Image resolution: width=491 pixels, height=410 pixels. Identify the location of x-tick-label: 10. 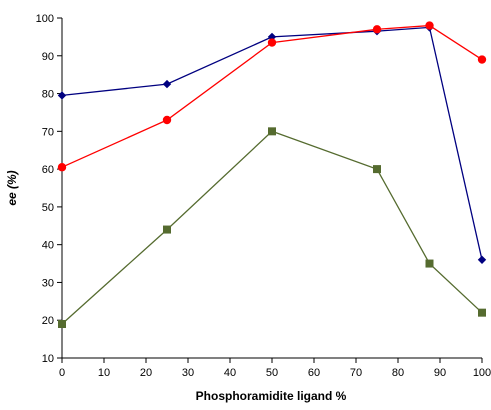
(104, 373).